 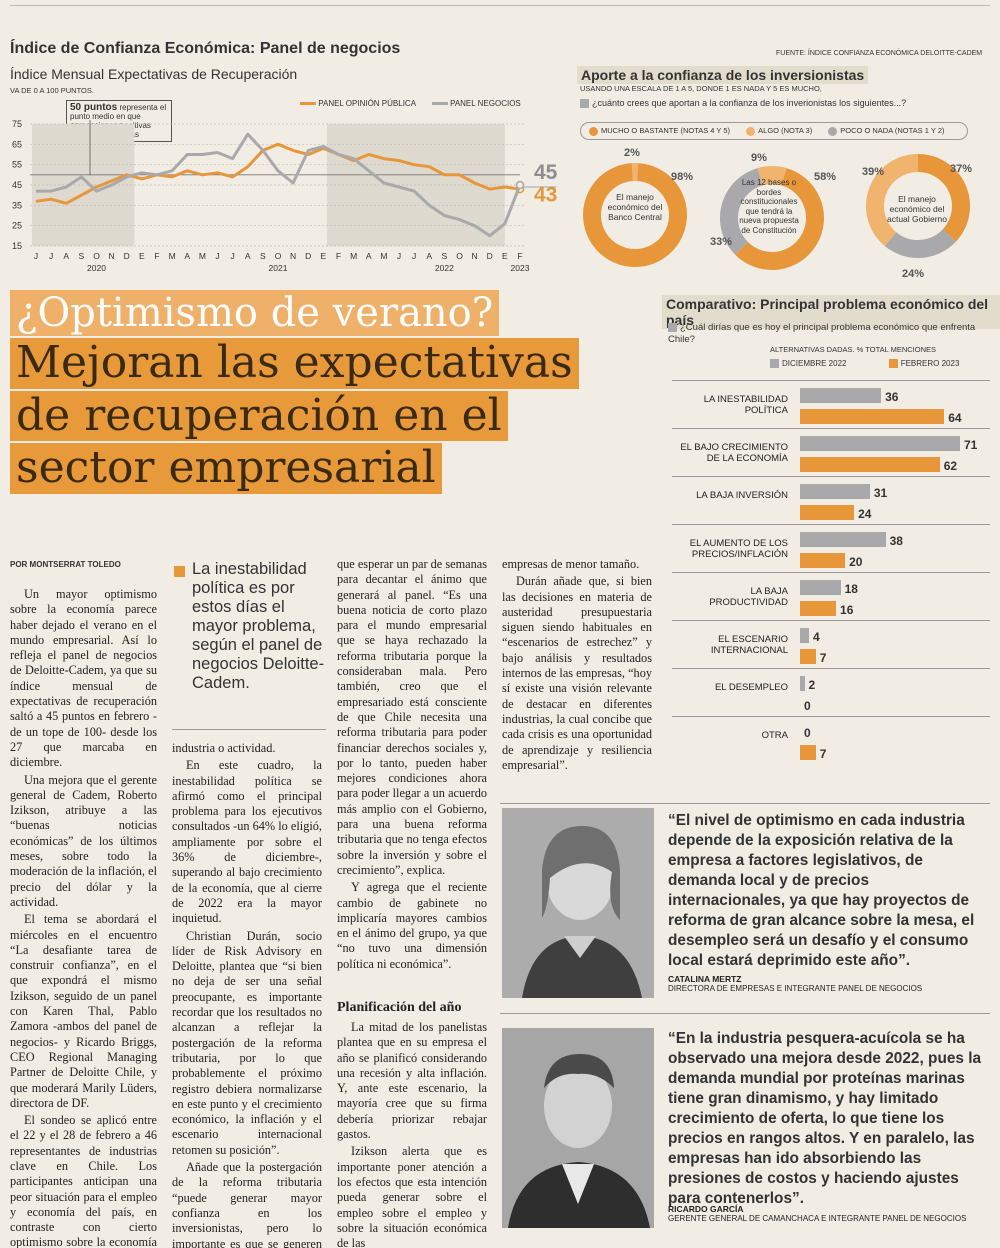 What do you see at coordinates (971, 445) in the screenshot?
I see `bar-value-label: 71` at bounding box center [971, 445].